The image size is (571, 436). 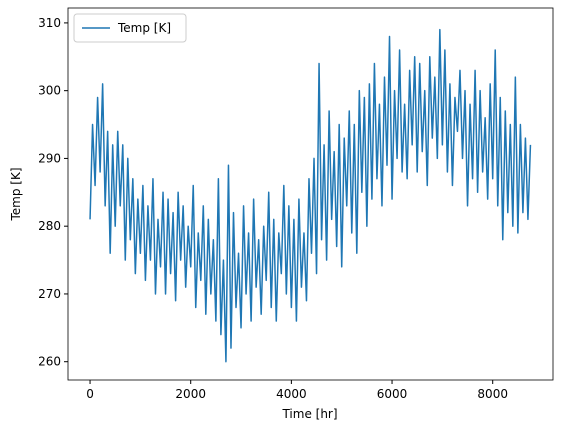 What do you see at coordinates (144, 28) in the screenshot?
I see `legend-label: Temp [K]` at bounding box center [144, 28].